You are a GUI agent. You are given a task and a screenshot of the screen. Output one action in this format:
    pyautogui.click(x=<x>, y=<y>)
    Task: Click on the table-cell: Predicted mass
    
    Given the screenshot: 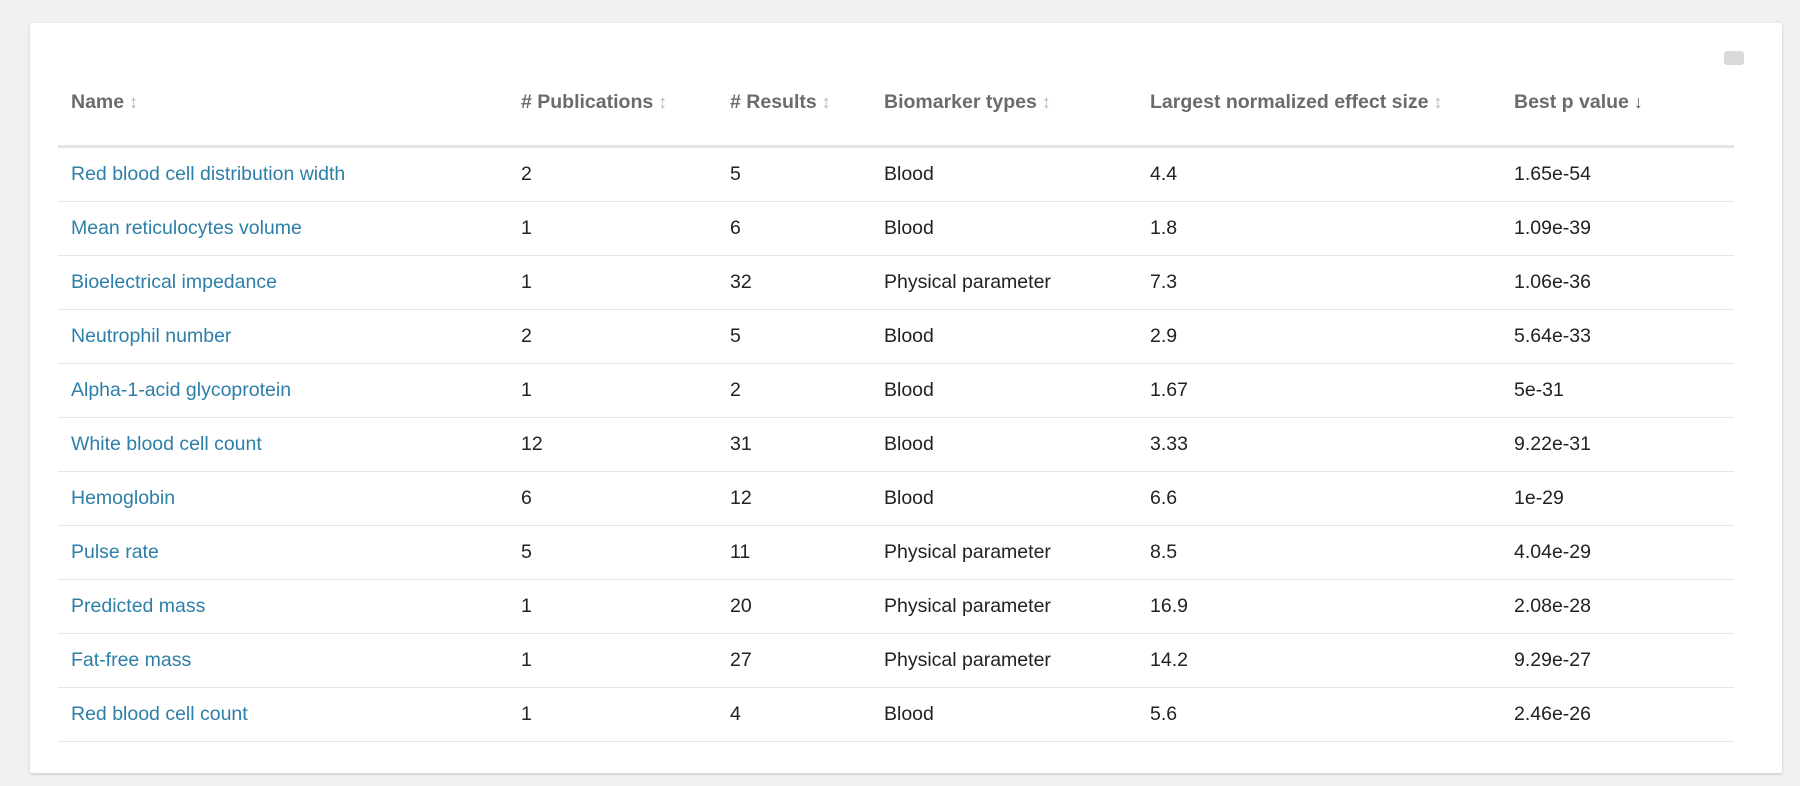 What is the action you would take?
    pyautogui.click(x=283, y=606)
    